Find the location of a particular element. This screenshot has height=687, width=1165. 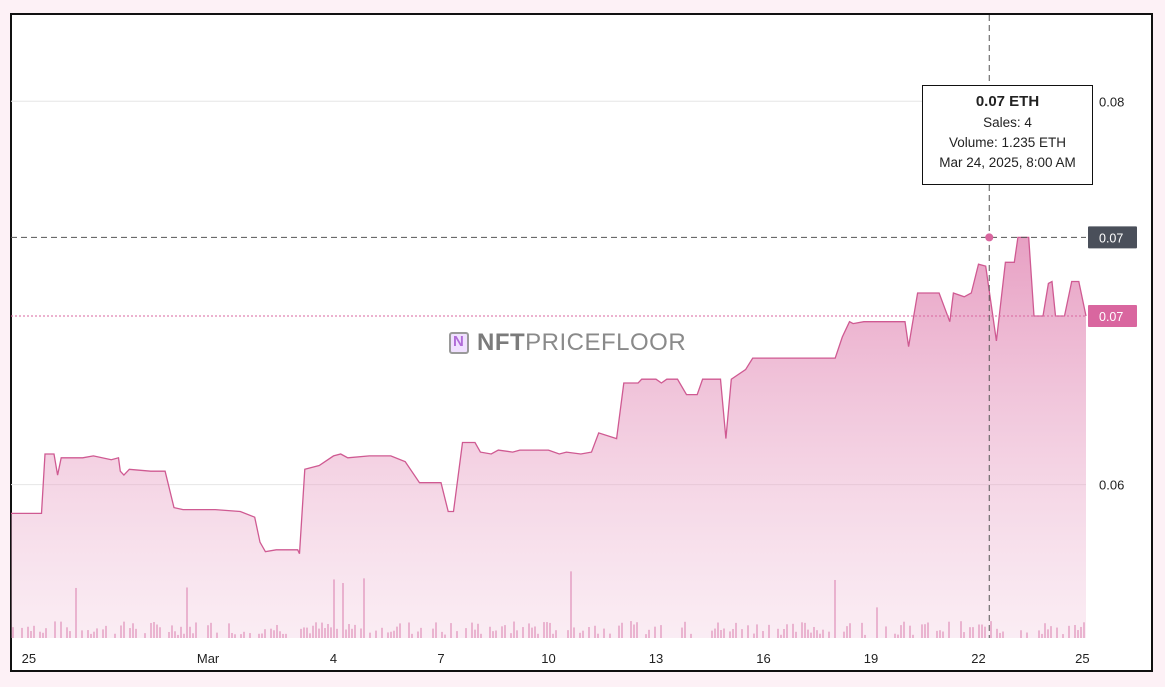

watermark-text: NFTPRICEFLOOR is located at coordinates (582, 342).